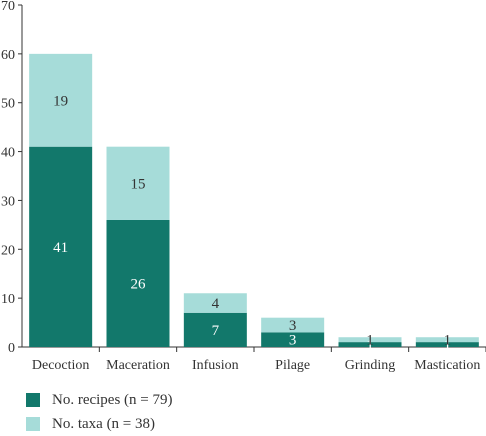  Describe the element at coordinates (8, 201) in the screenshot. I see `y-tick-label: 30` at that location.